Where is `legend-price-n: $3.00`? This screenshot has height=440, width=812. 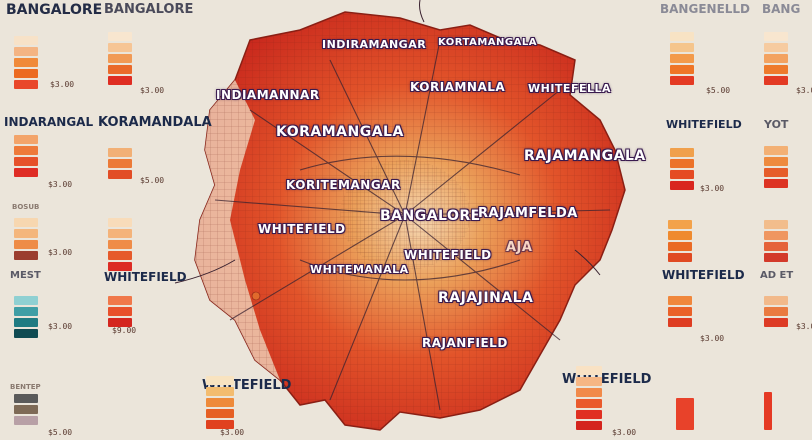 legend-price-n: $3.00 is located at coordinates (232, 432).